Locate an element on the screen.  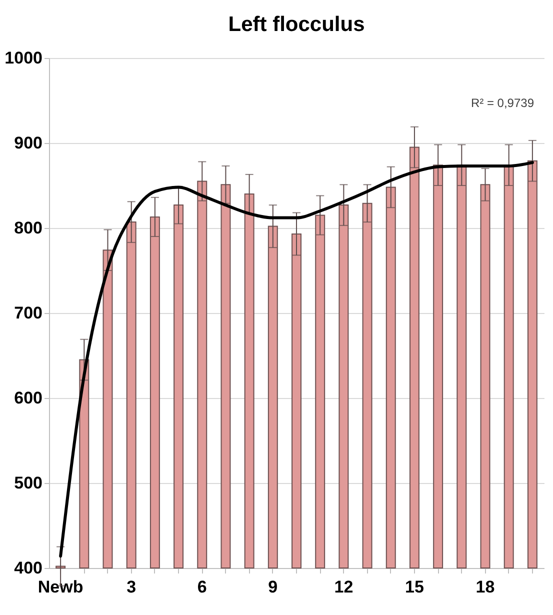
y-tick-label: 500 is located at coordinates (28, 483).